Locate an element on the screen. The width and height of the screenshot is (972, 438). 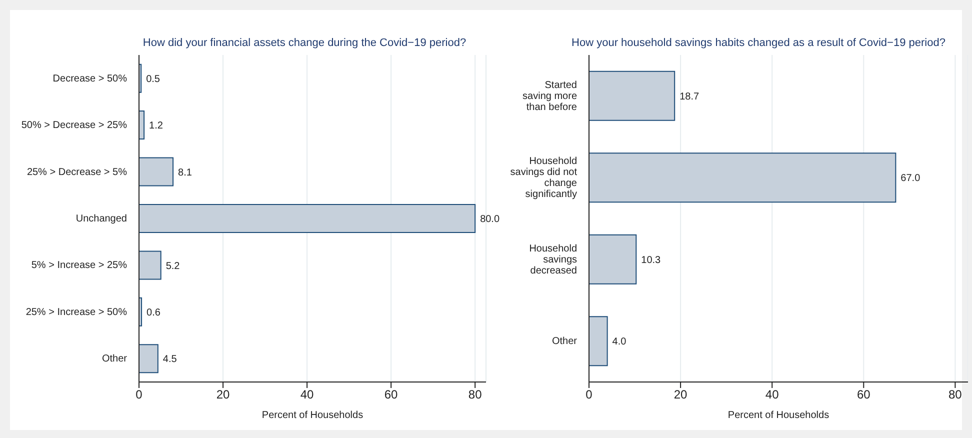
y-tick-label: 50% > Decrease > 25% is located at coordinates (74, 125).